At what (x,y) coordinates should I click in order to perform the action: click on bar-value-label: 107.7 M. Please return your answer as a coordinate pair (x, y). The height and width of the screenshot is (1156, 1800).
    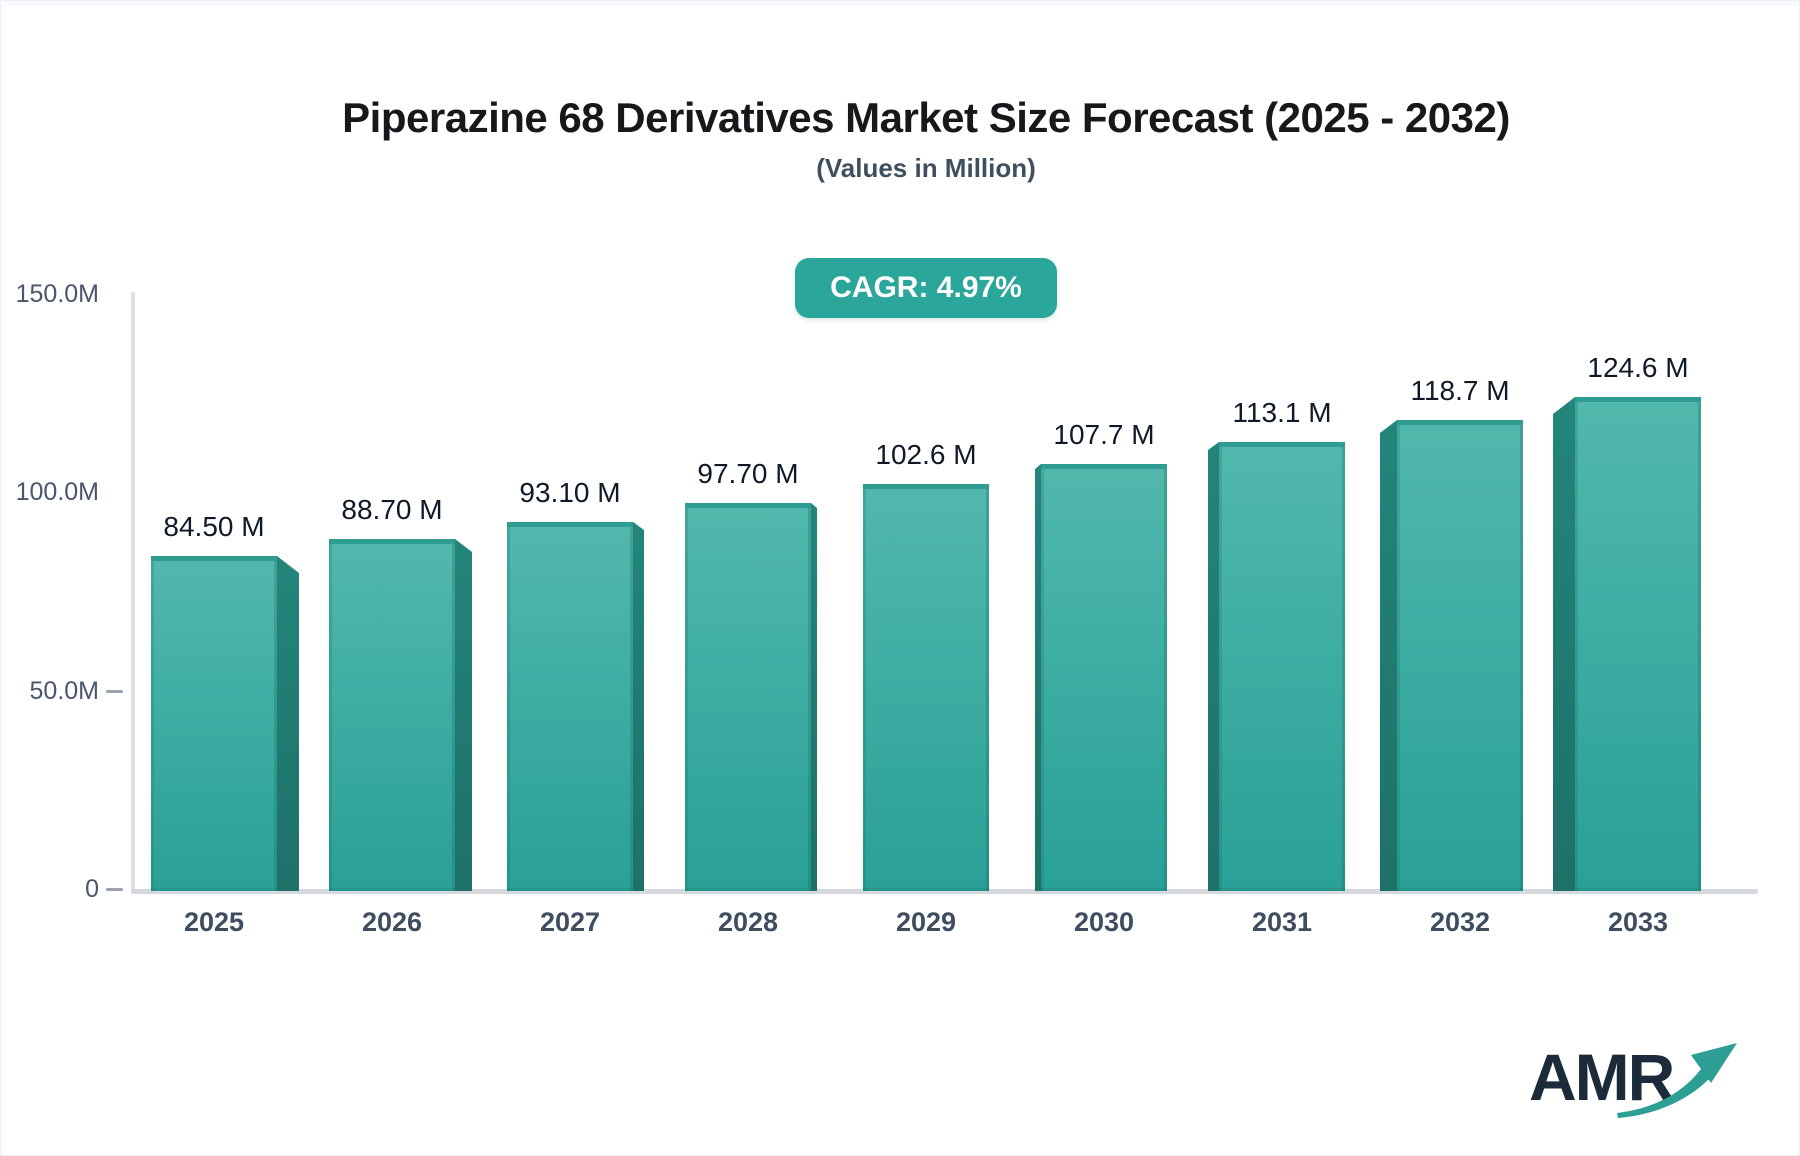
    Looking at the image, I should click on (1104, 434).